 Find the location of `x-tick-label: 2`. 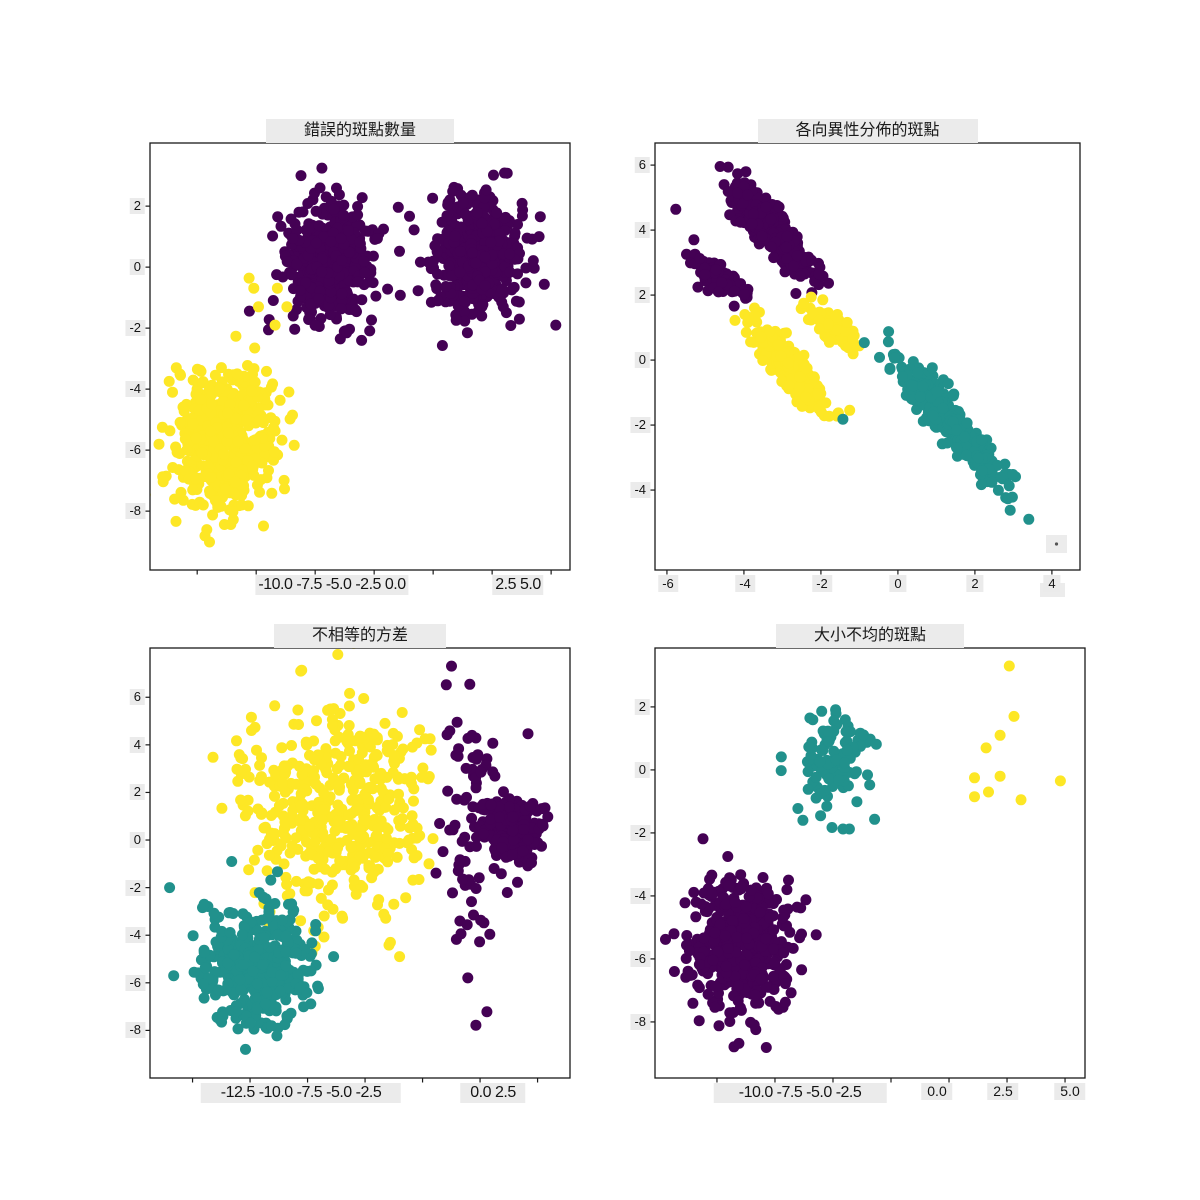

x-tick-label: 2 is located at coordinates (975, 583).